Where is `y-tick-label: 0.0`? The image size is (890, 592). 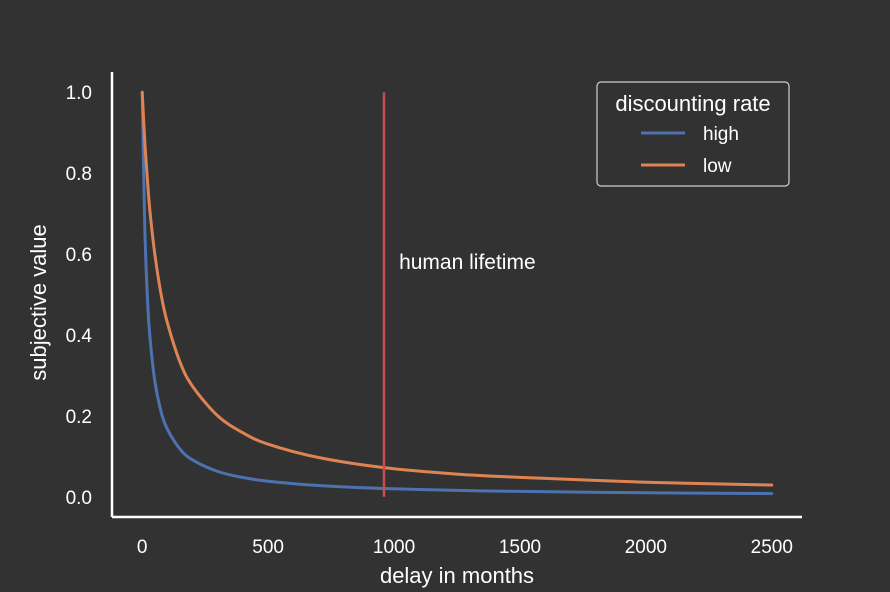
y-tick-label: 0.0 is located at coordinates (79, 498).